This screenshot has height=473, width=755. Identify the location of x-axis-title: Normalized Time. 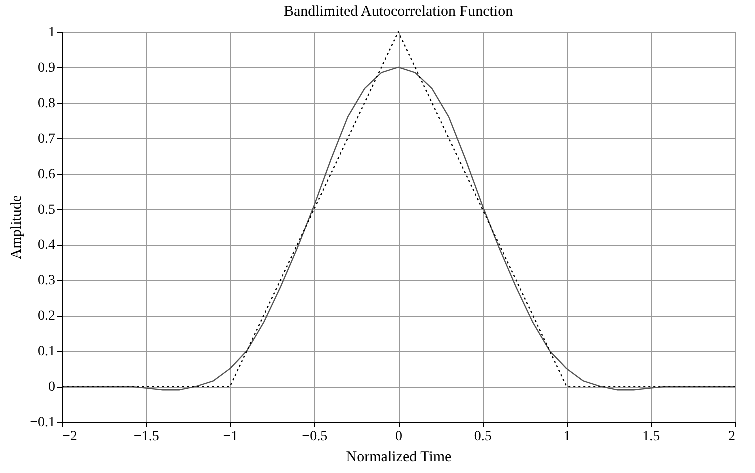
(399, 458).